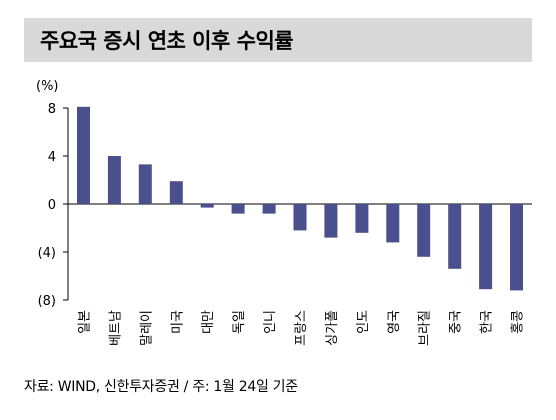  What do you see at coordinates (239, 322) in the screenshot?
I see `x-tick-label: 독일` at bounding box center [239, 322].